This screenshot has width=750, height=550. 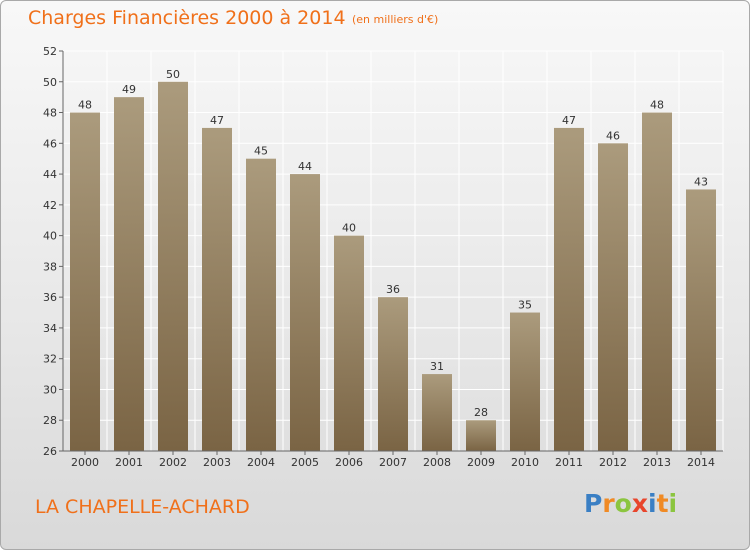 I want to click on y-tick-label: 34, so click(x=50, y=328).